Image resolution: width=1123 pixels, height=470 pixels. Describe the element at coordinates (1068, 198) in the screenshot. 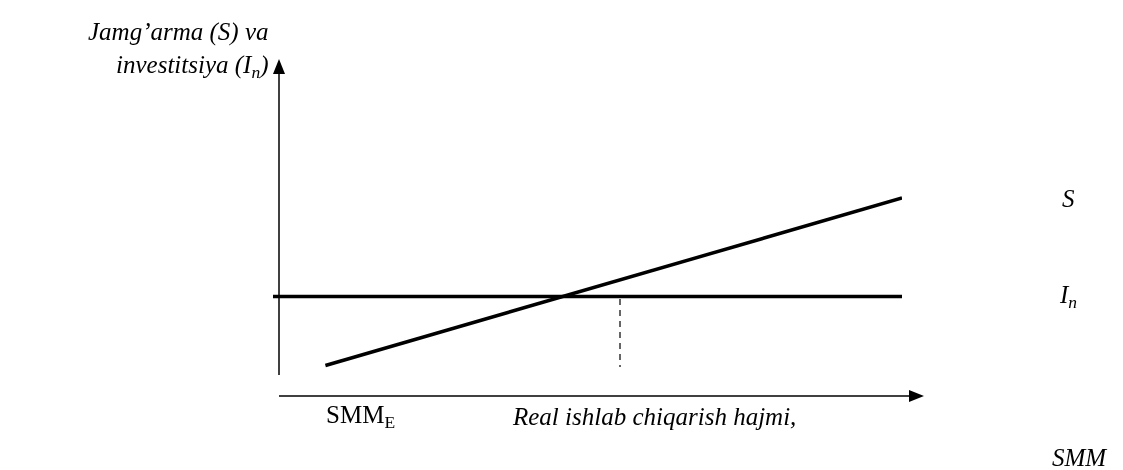

I see `text: S` at that location.